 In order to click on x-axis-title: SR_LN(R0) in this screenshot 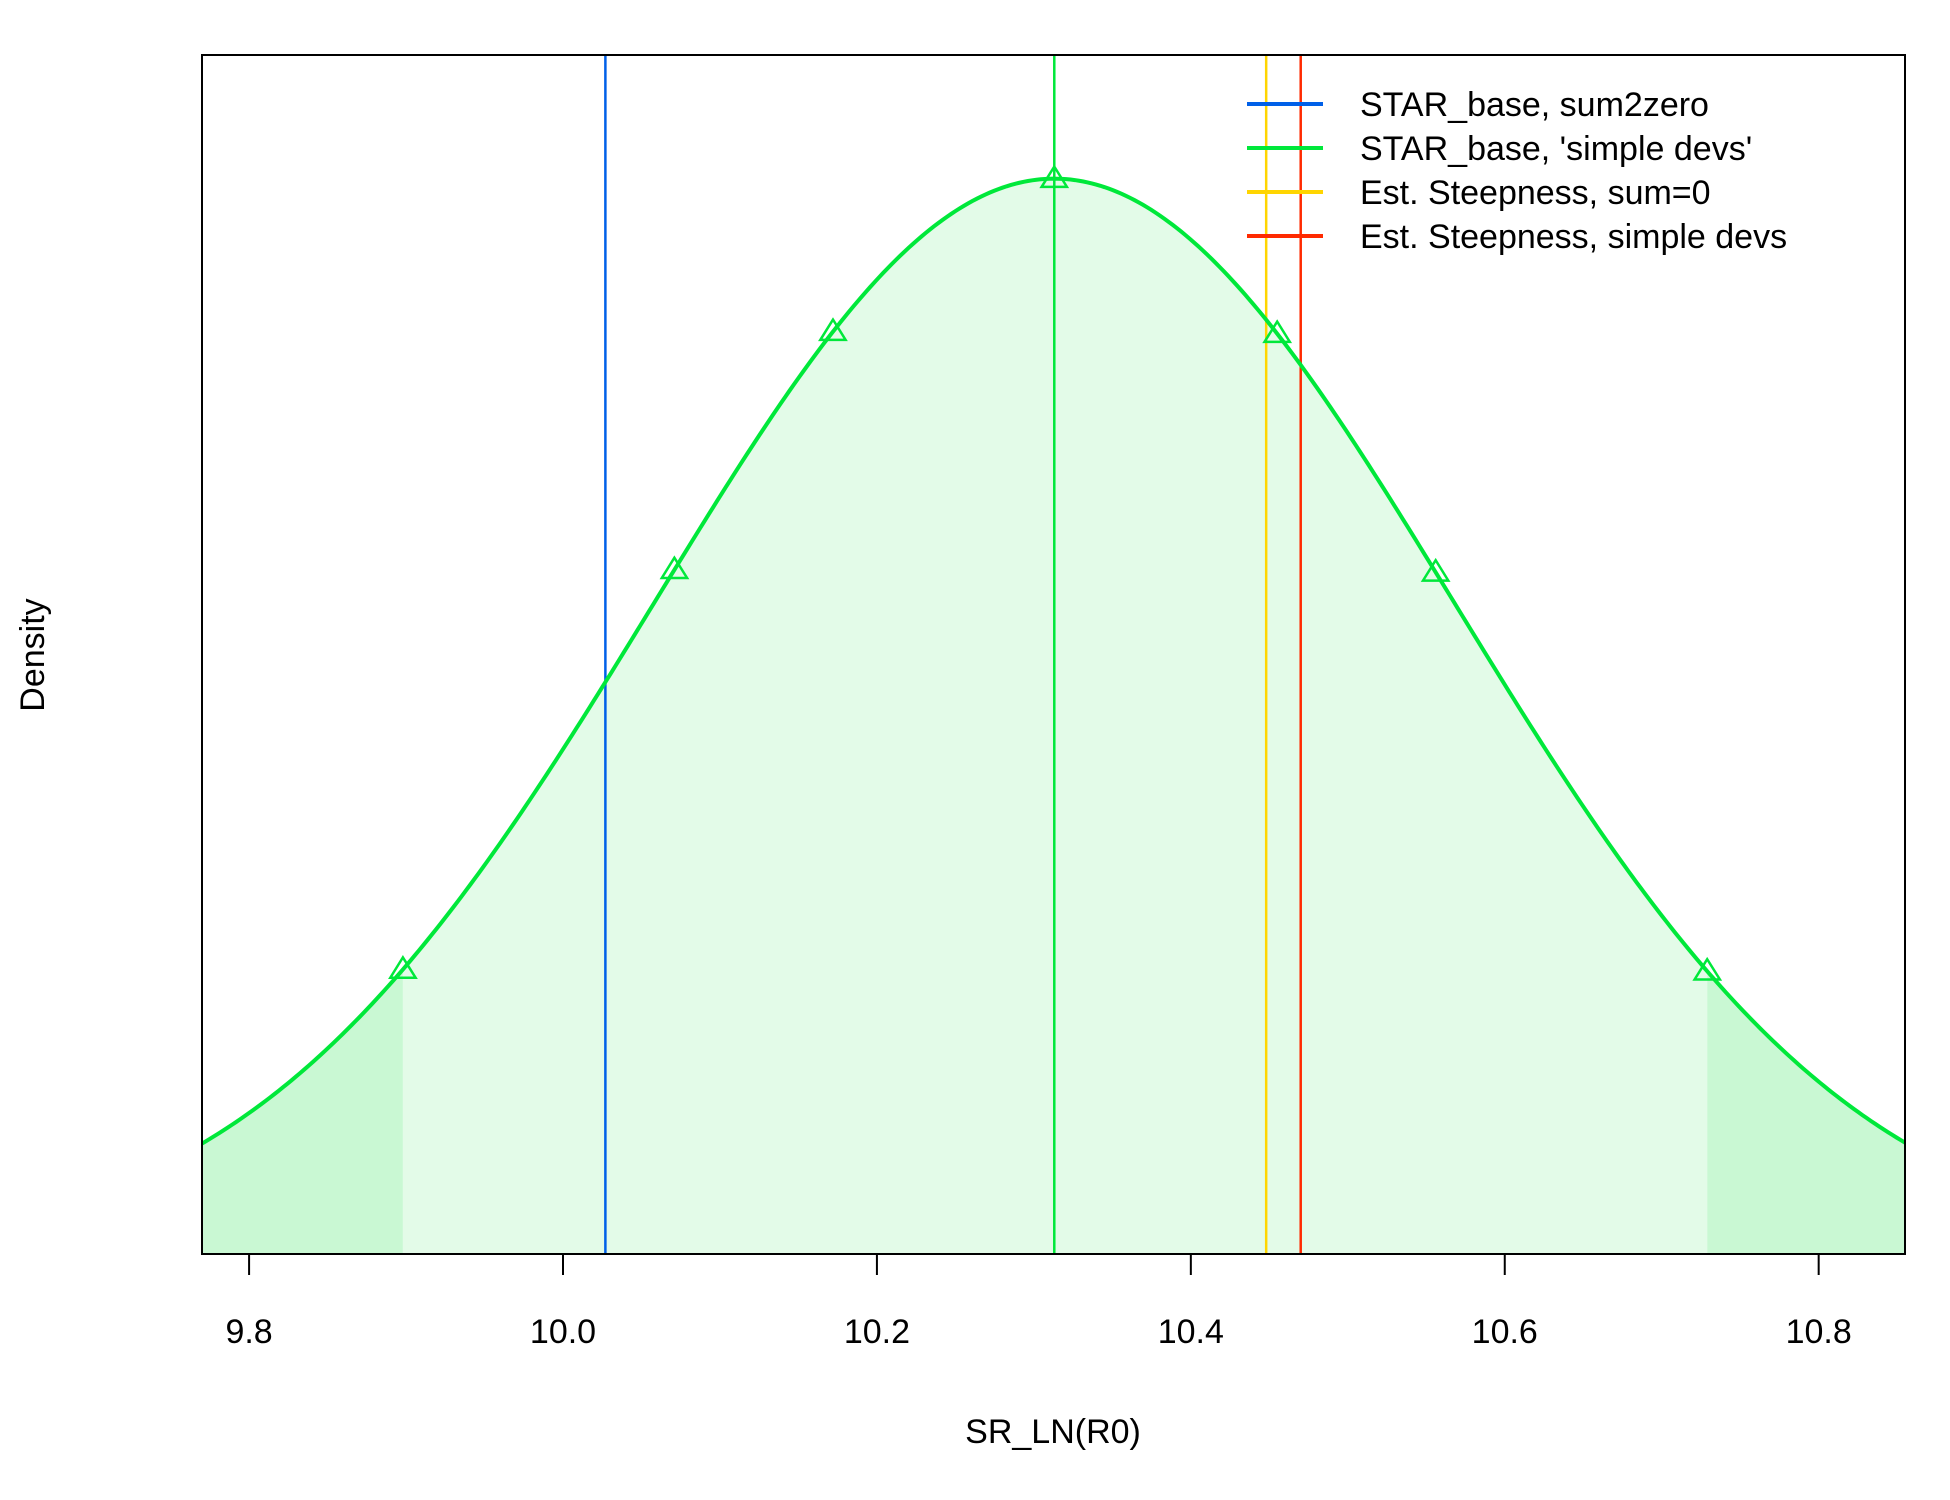, I will do `click(1053, 1432)`.